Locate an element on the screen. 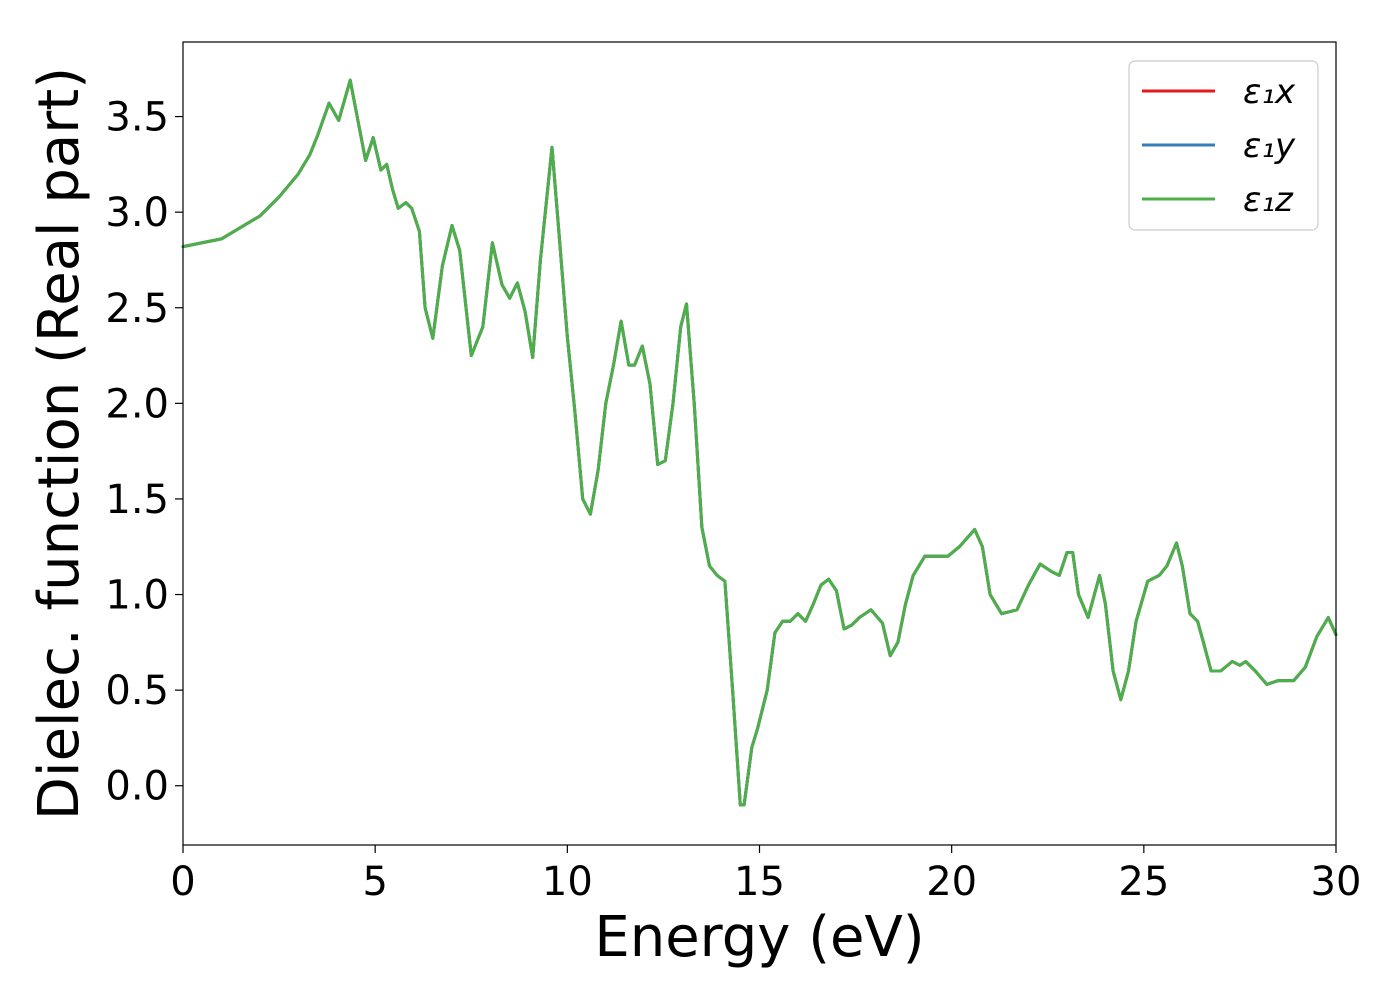 The width and height of the screenshot is (1400, 1005). x-axis: 0 5 10 15 20 25 30 is located at coordinates (765, 875).